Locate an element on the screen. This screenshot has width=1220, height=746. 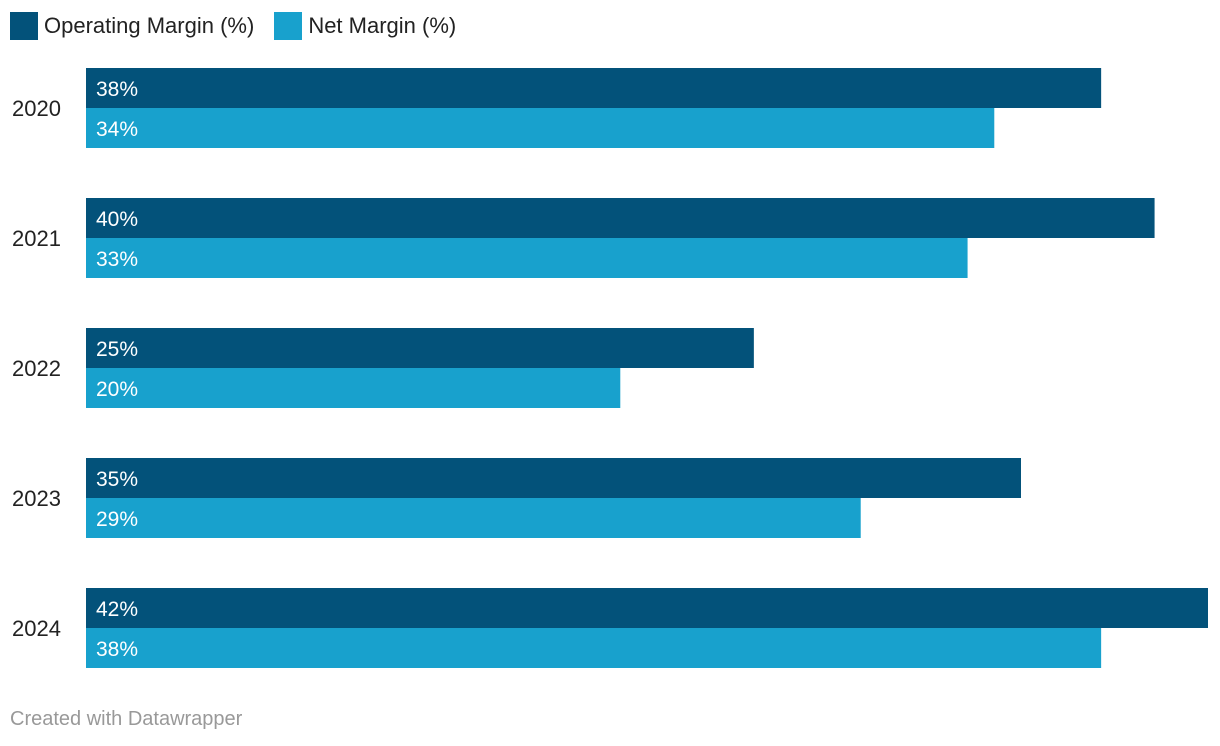
bar-value-label-net-margin-2024: 38% is located at coordinates (117, 649).